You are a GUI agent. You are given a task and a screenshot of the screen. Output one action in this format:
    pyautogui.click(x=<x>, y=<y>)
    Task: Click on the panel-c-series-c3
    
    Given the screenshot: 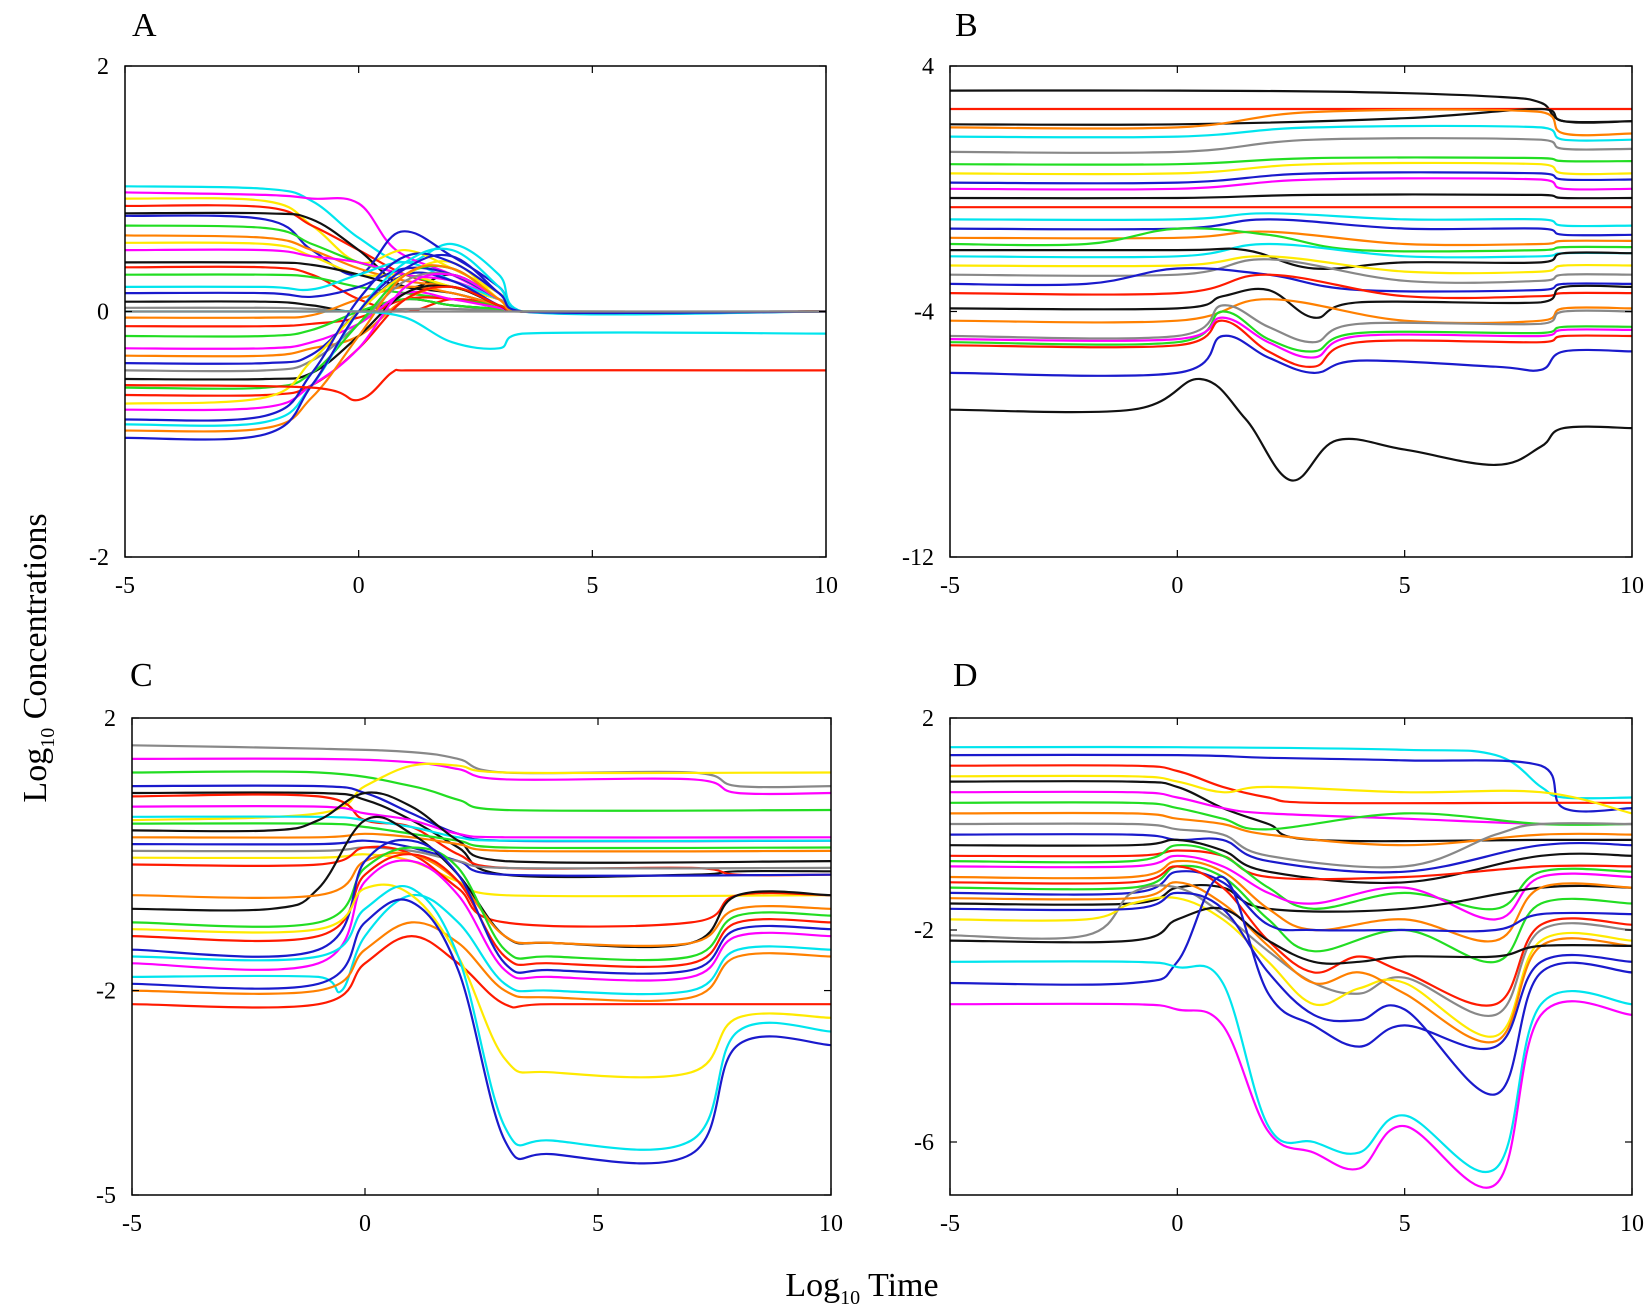 What is the action you would take?
    pyautogui.click(x=481, y=791)
    